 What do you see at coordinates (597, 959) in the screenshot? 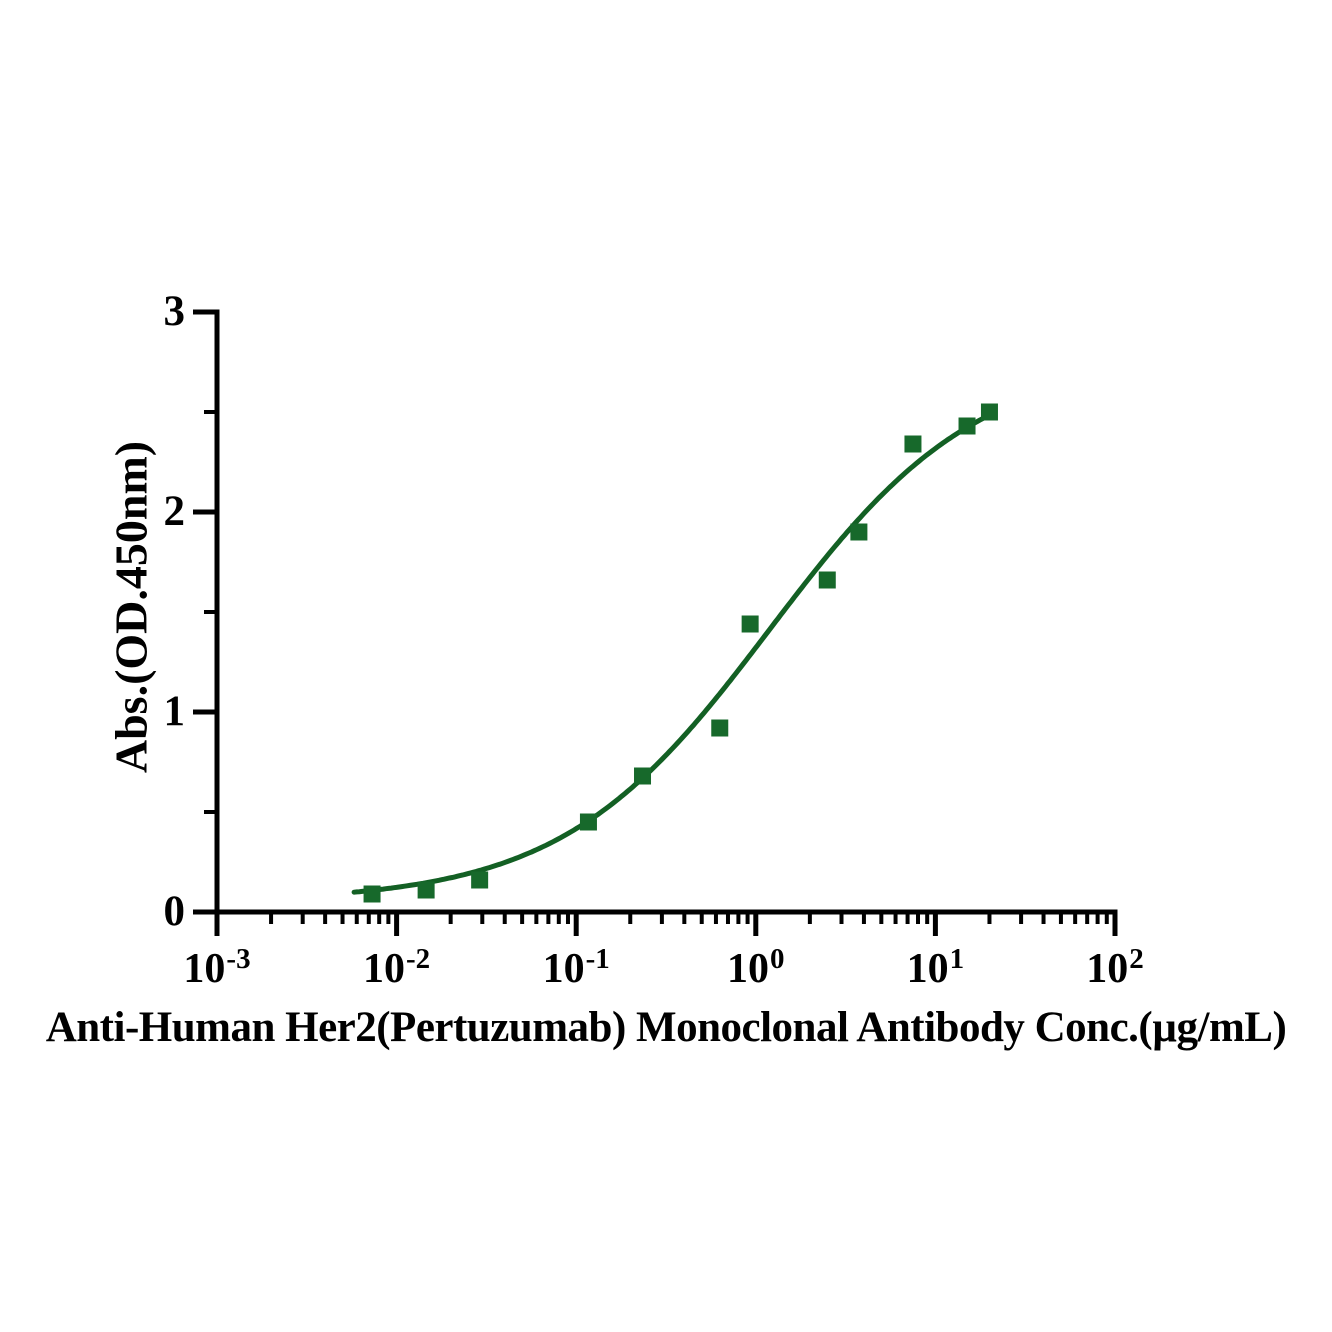
I see `x-tick-exponent: -1` at bounding box center [597, 959].